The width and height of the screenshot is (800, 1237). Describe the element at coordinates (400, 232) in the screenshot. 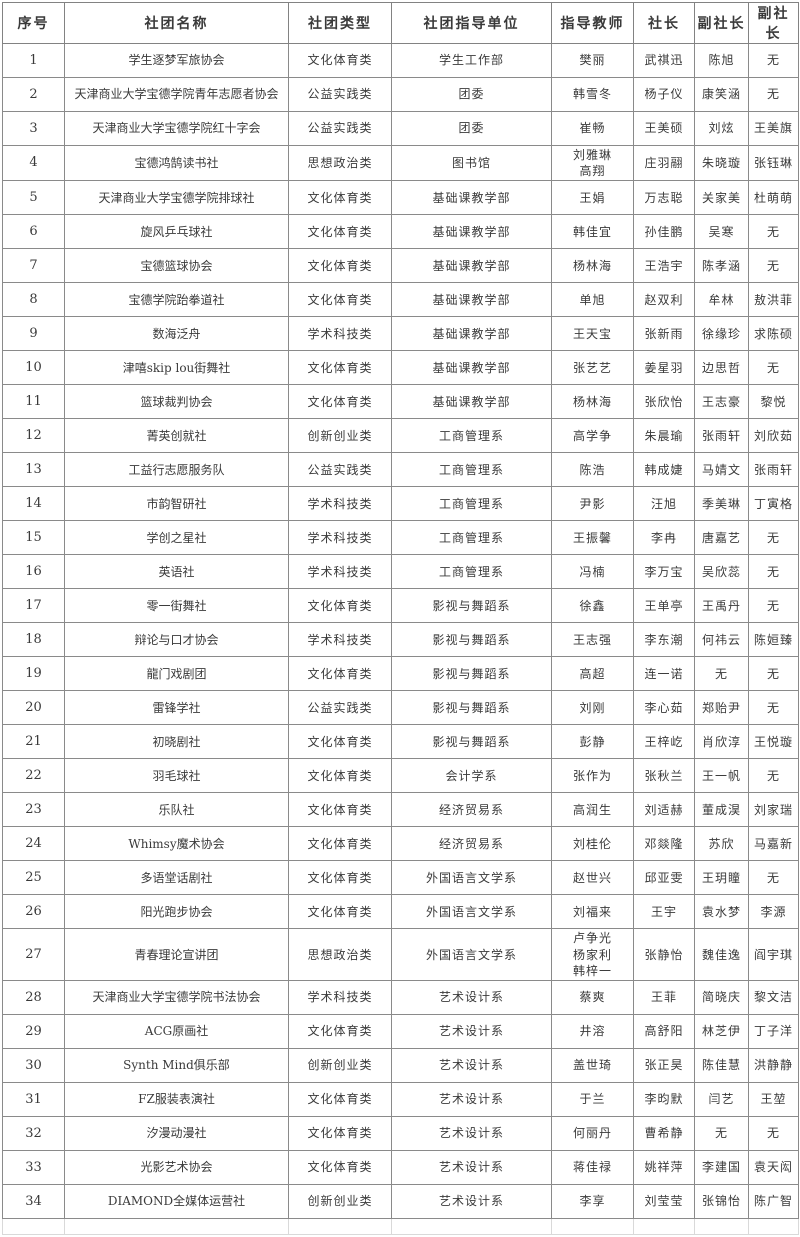

I see `table-row: 6 旋风乒乓球社 文化体育类 基础课教学部 韩佳宜 孙佳鹏 吴寒无` at that location.